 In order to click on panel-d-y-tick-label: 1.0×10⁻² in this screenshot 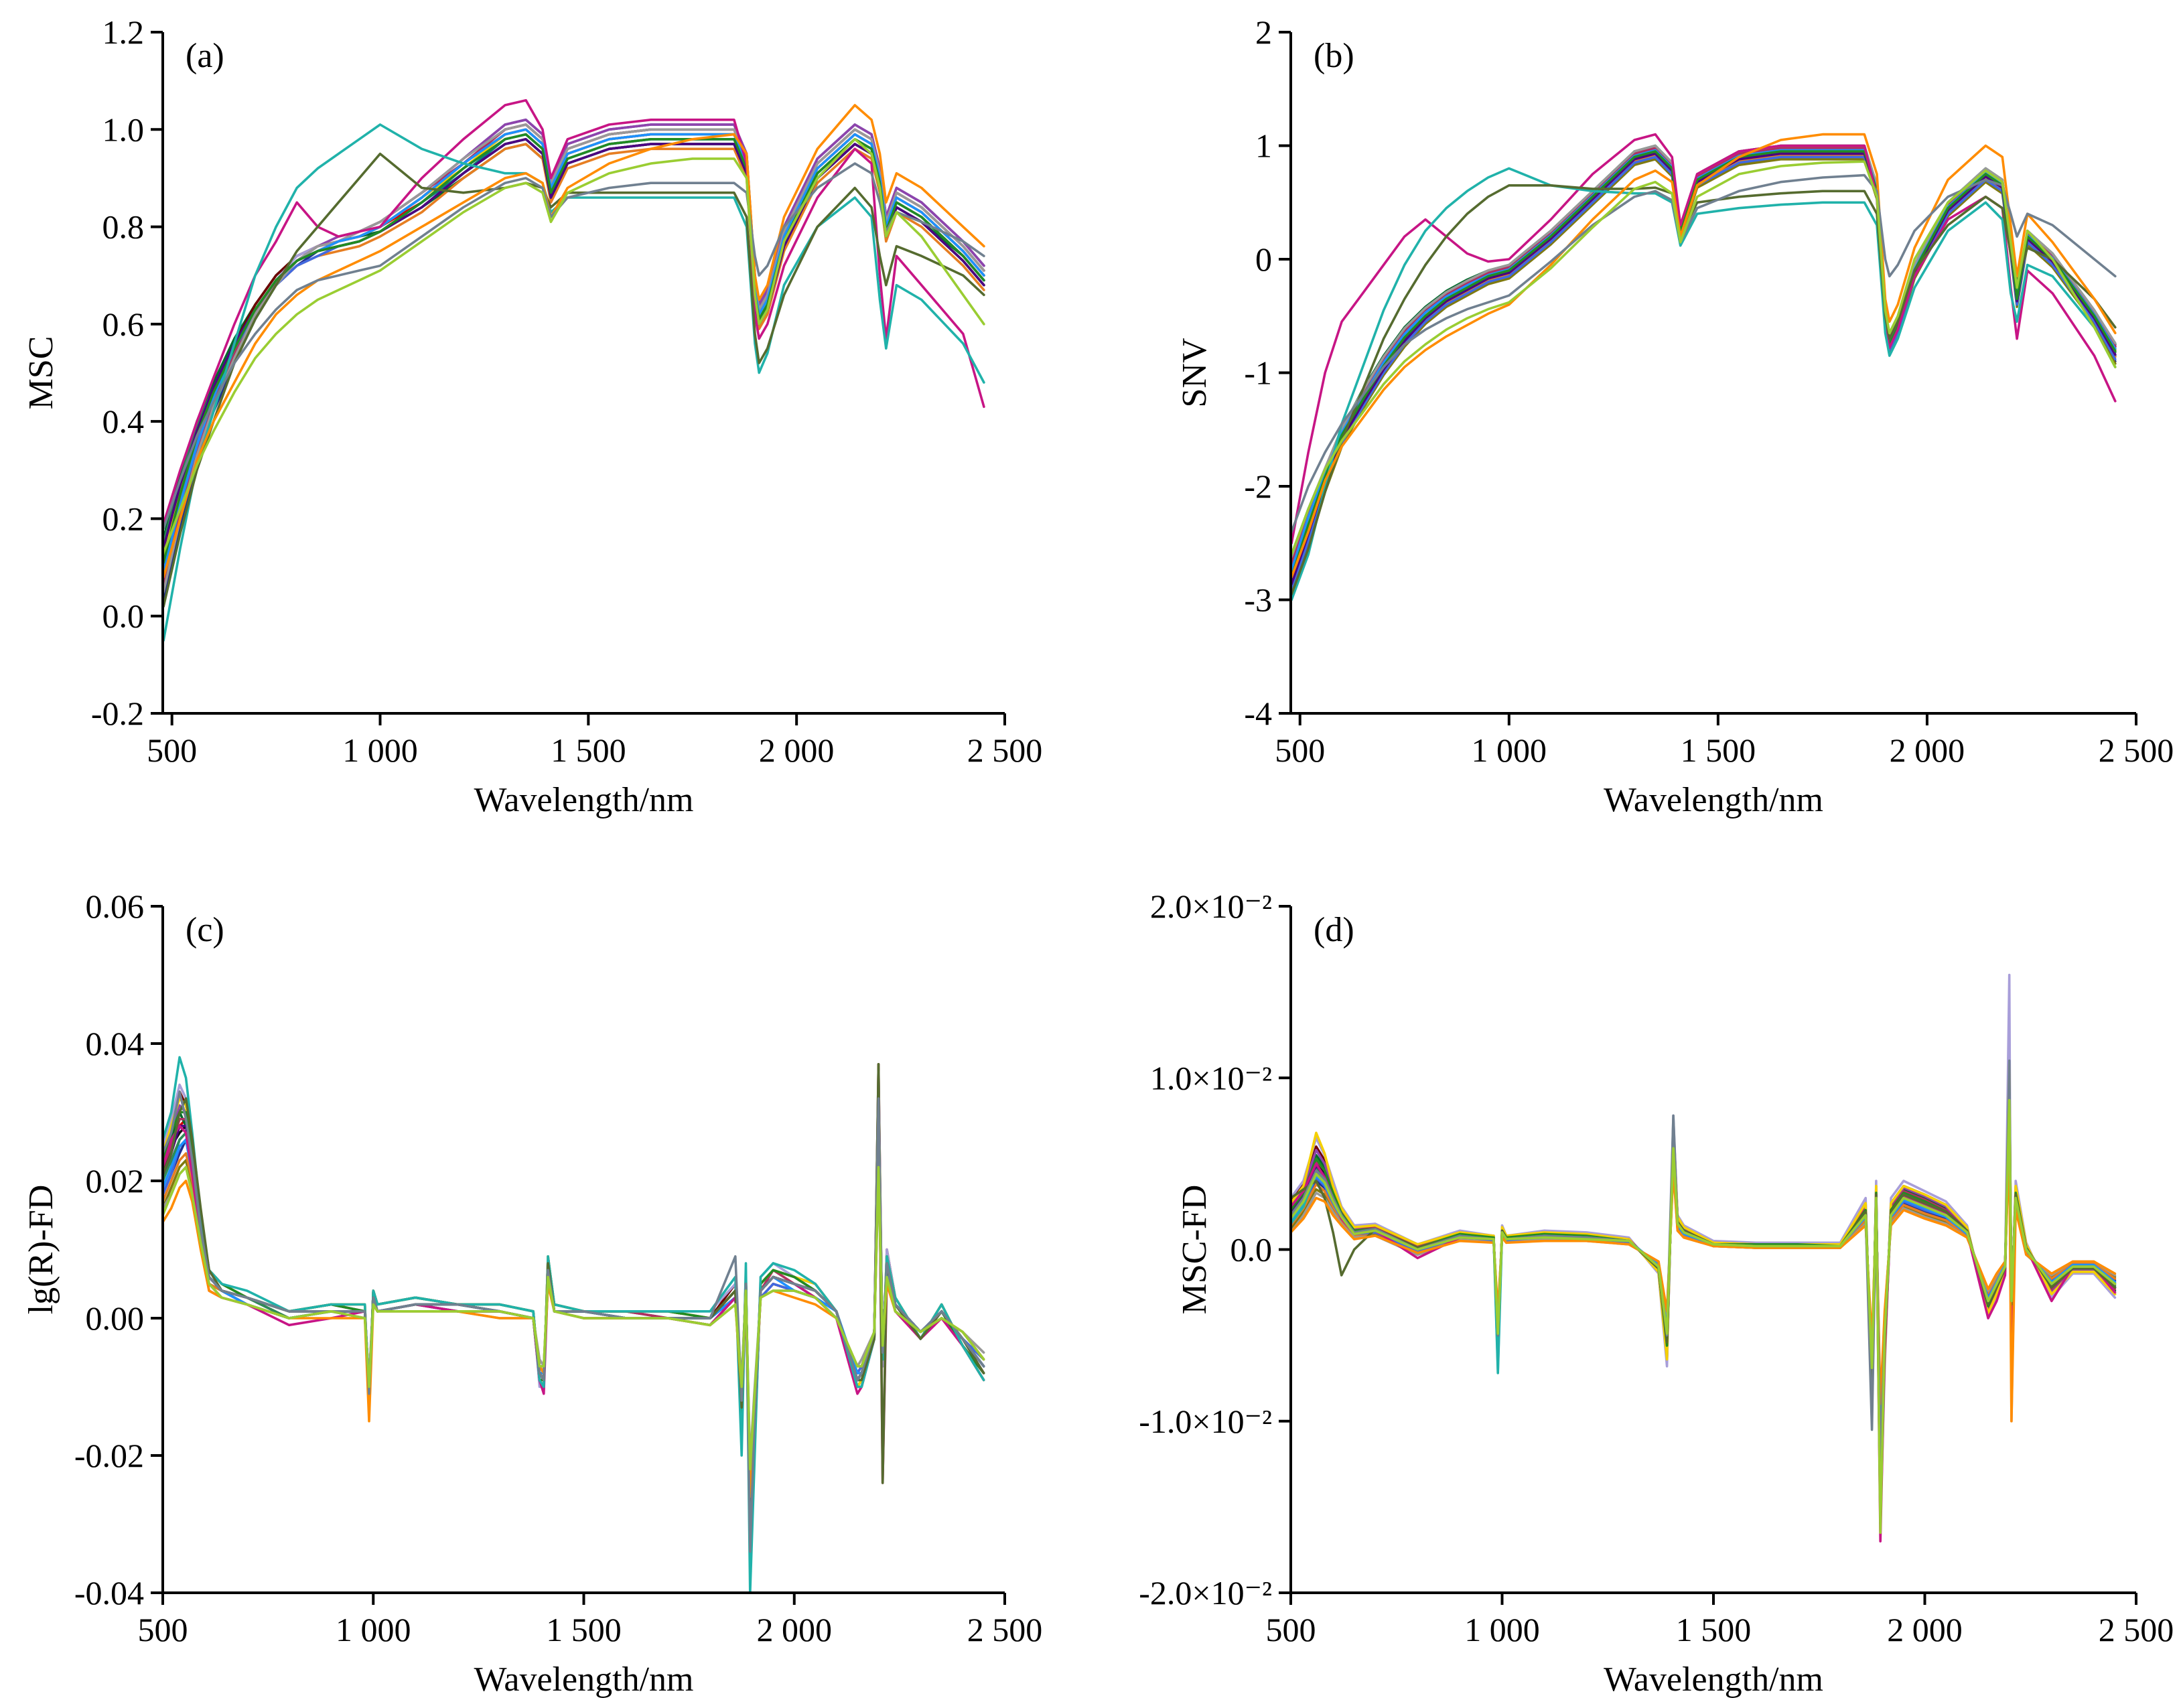, I will do `click(1211, 1077)`.